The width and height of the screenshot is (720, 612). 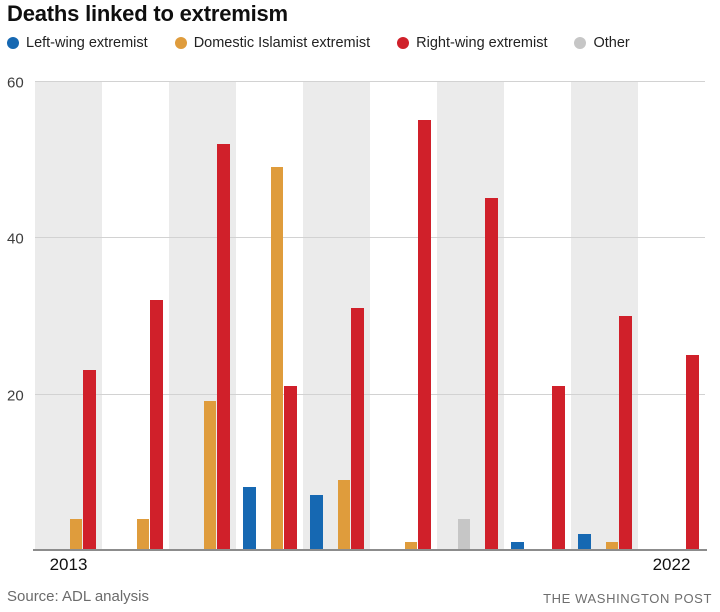 I want to click on bar-2019-other, so click(x=464, y=534).